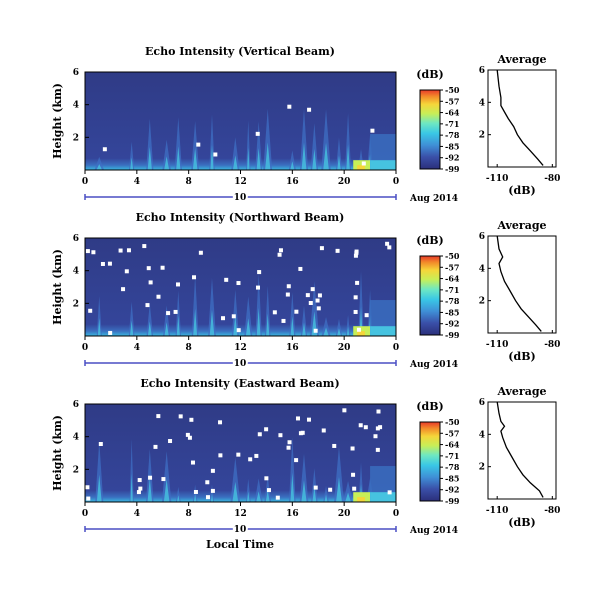 The height and width of the screenshot is (598, 614). What do you see at coordinates (76, 106) in the screenshot?
I see `y-tick-label: 4` at bounding box center [76, 106].